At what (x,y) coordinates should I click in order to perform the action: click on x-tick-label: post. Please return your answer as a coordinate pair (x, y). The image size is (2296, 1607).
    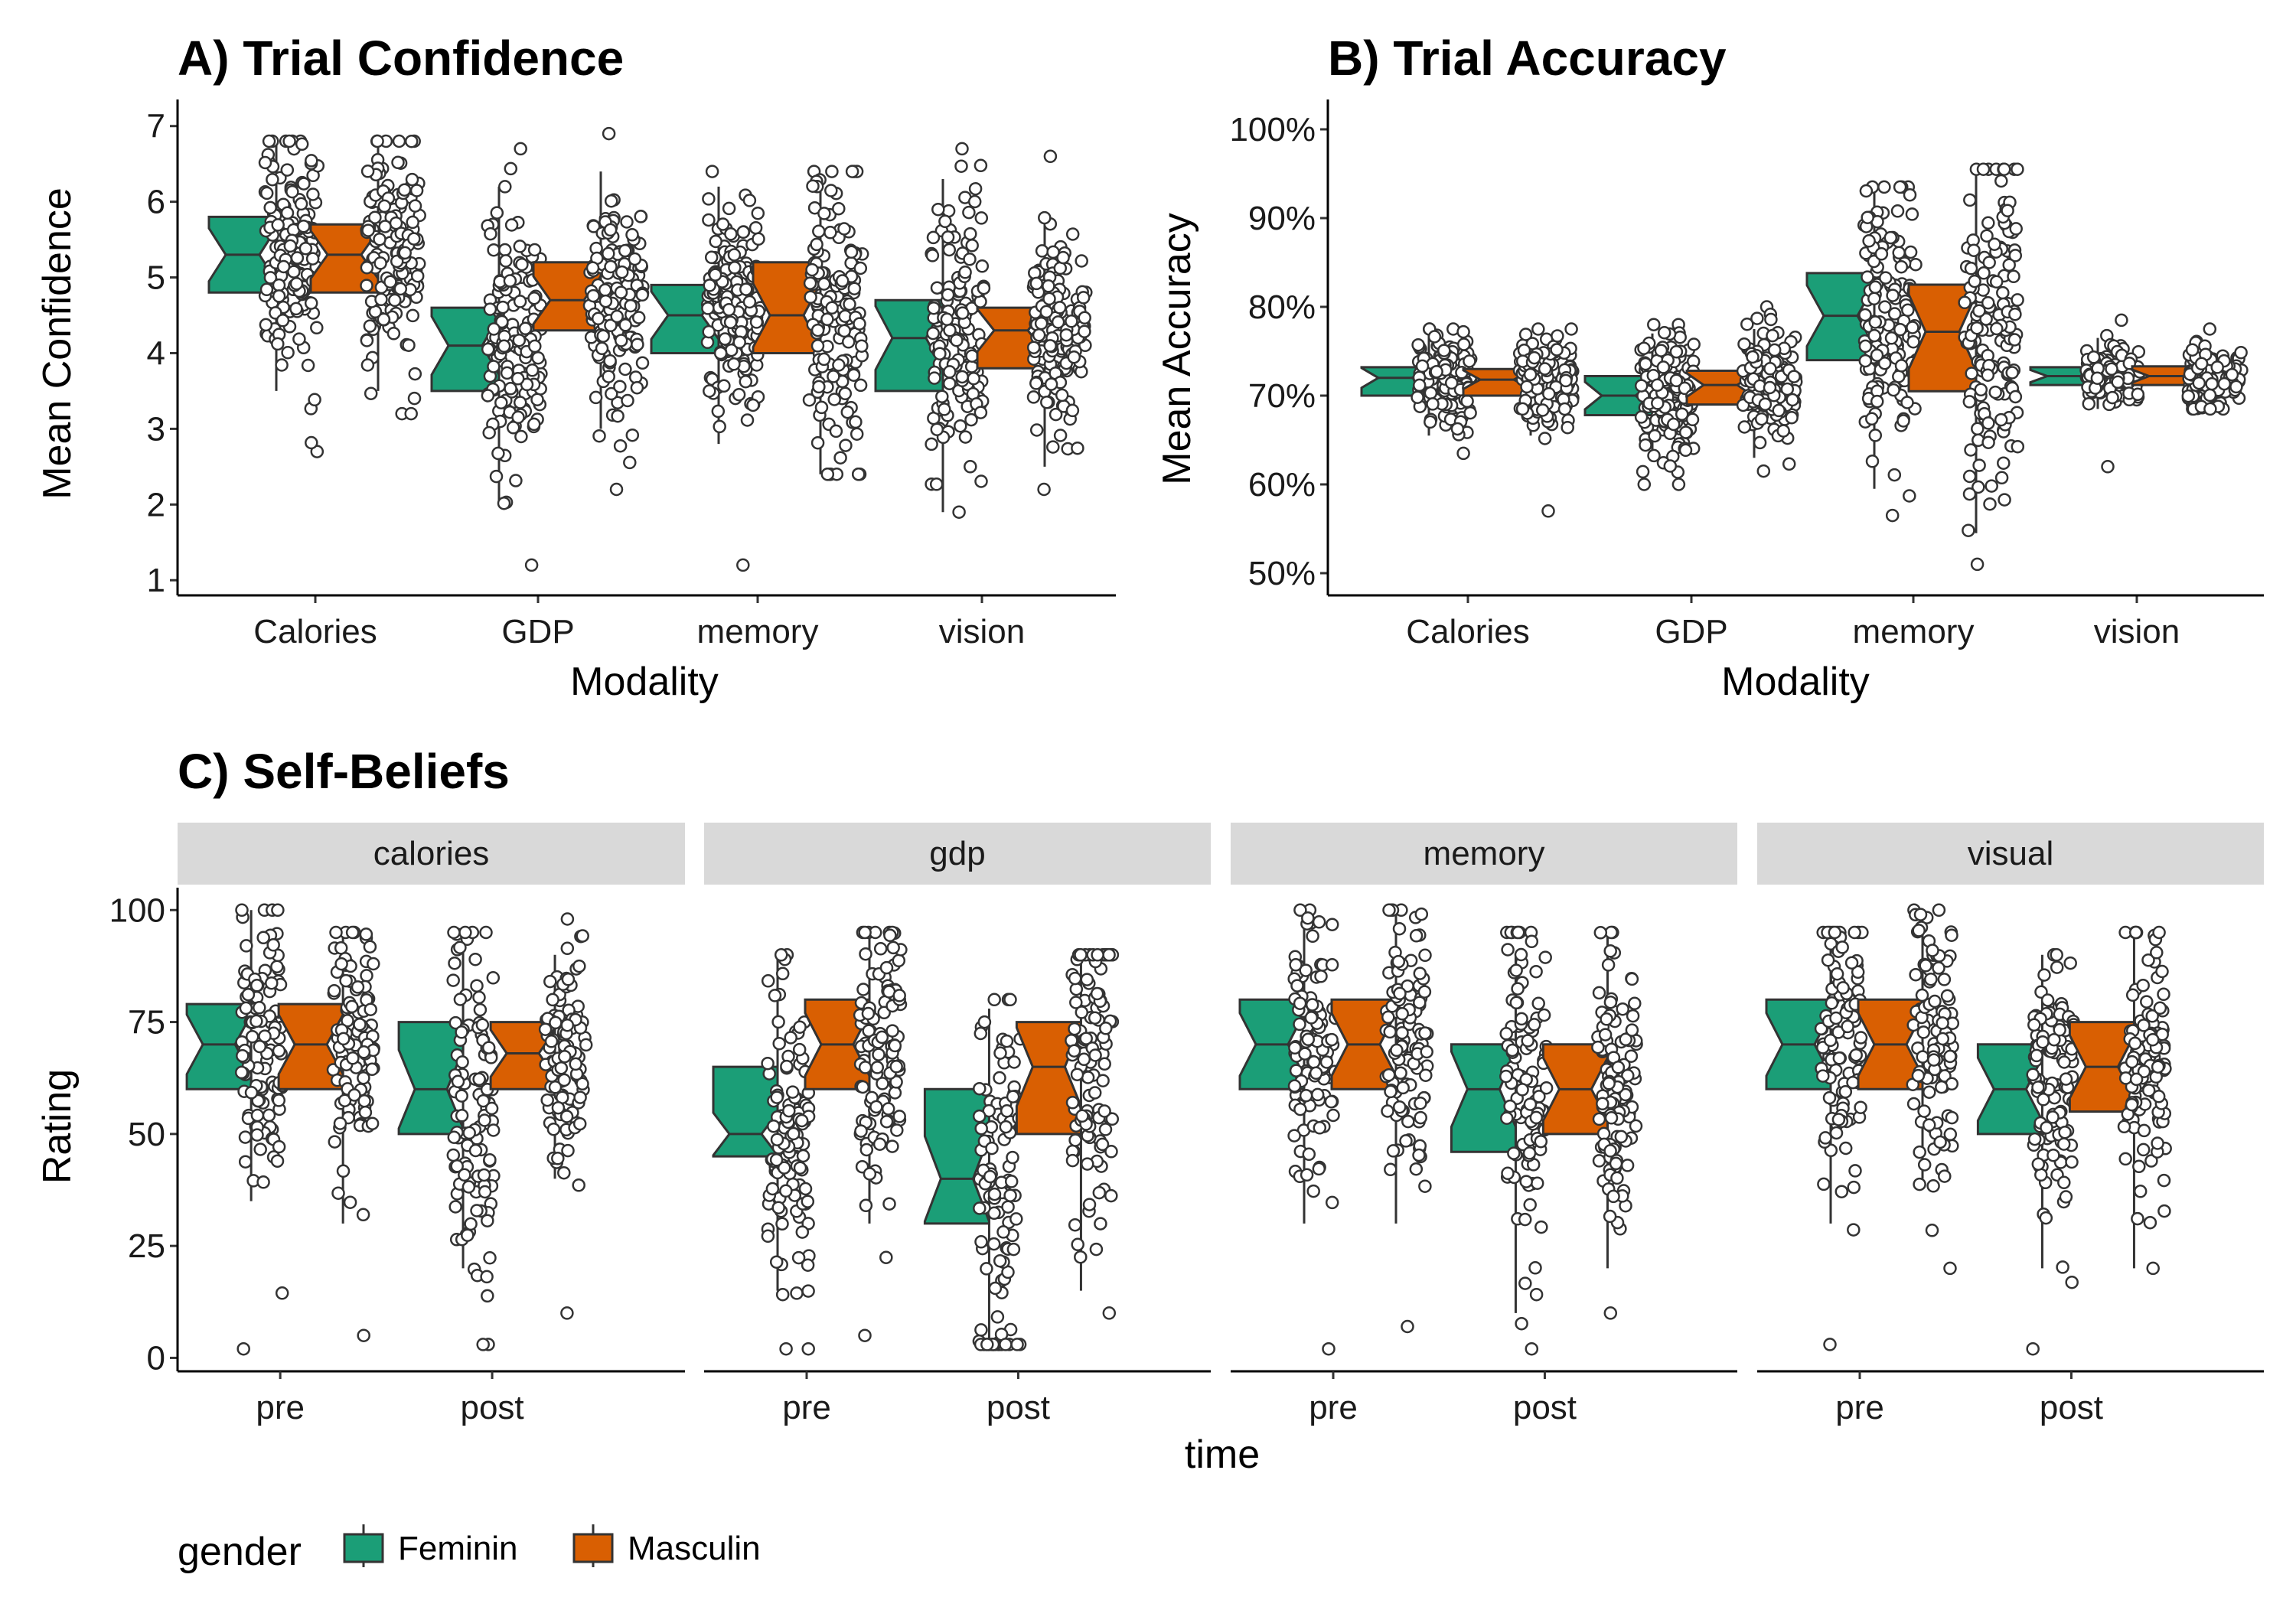
    Looking at the image, I should click on (491, 1407).